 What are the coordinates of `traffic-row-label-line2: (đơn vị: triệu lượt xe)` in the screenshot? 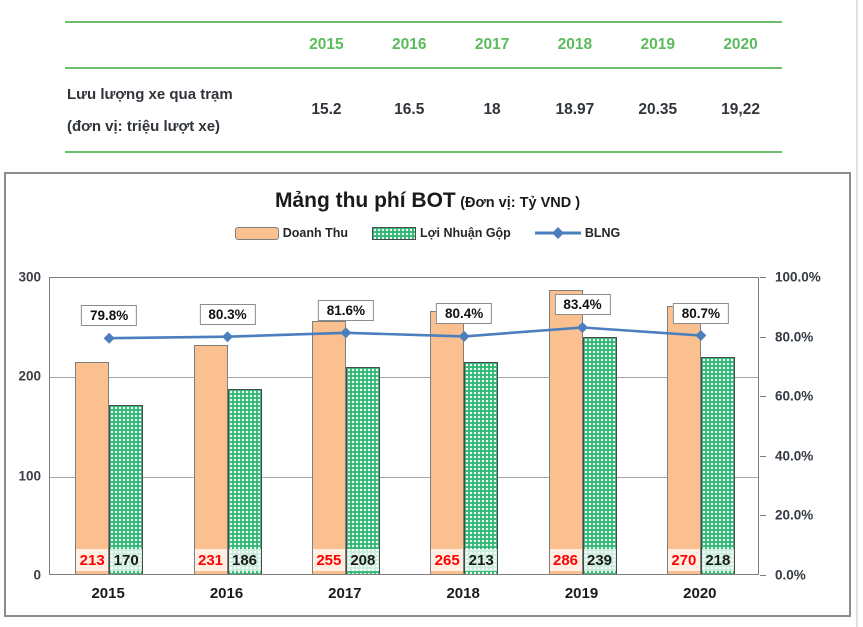 It's located at (144, 126).